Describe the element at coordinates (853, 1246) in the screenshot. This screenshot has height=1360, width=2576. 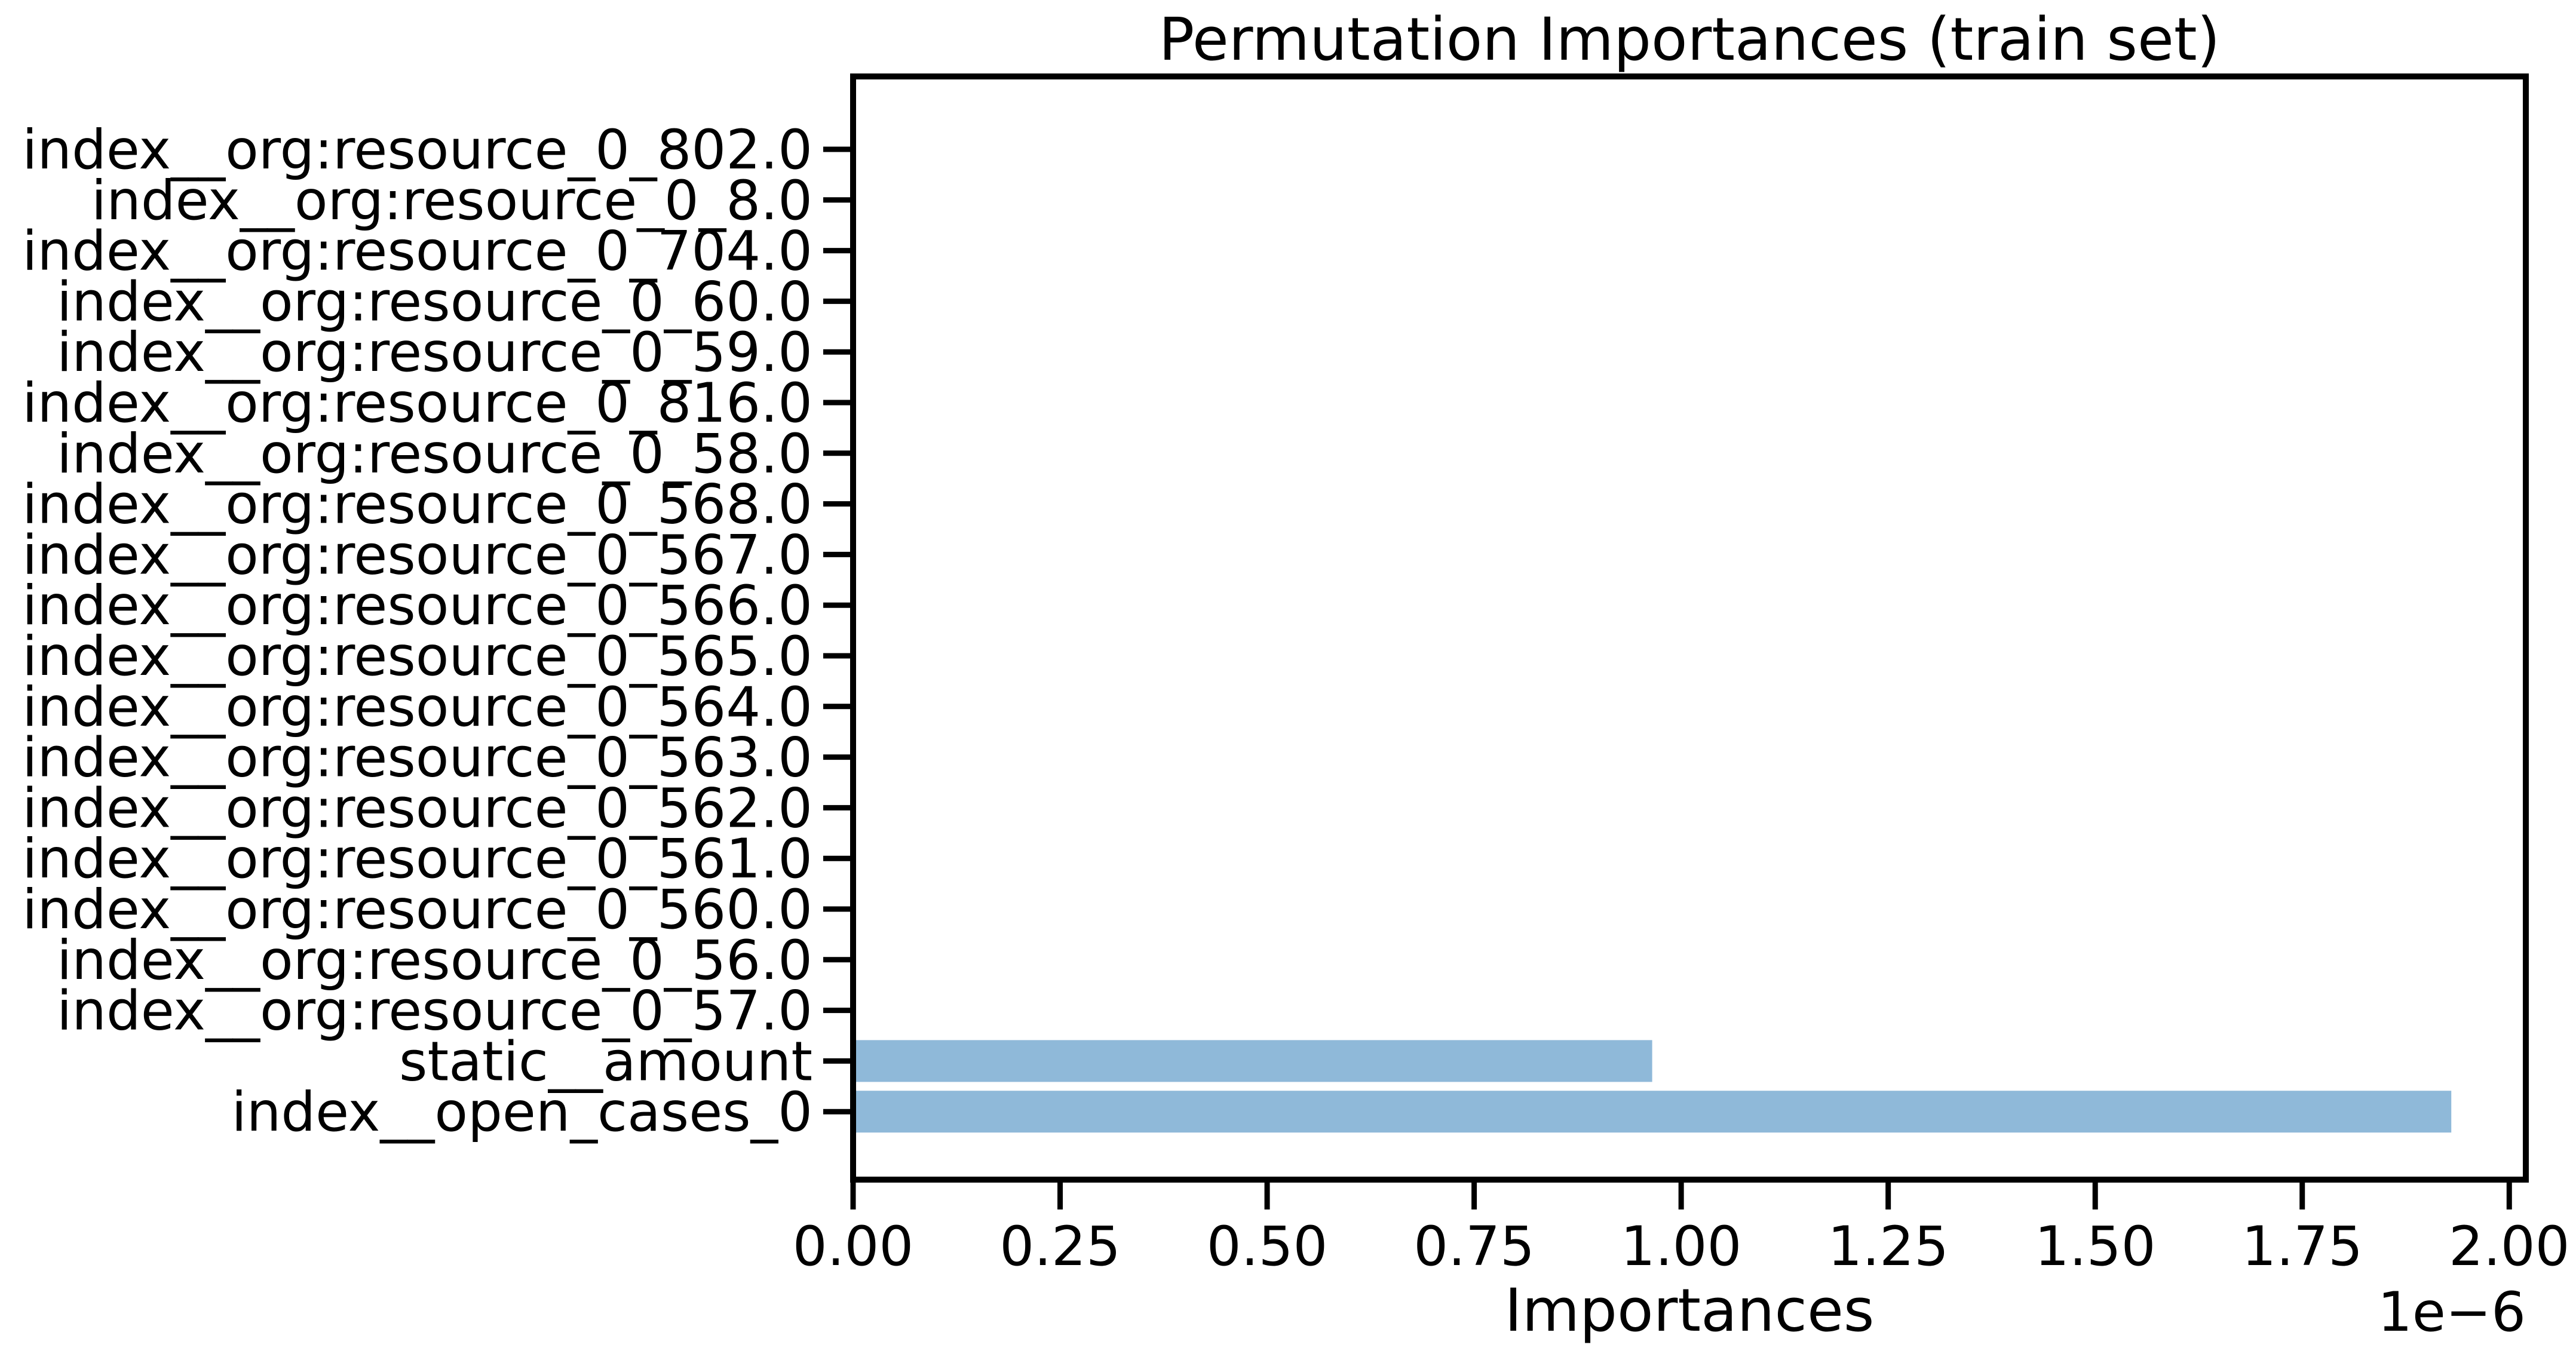
I see `x-tick-label: 0.00` at that location.